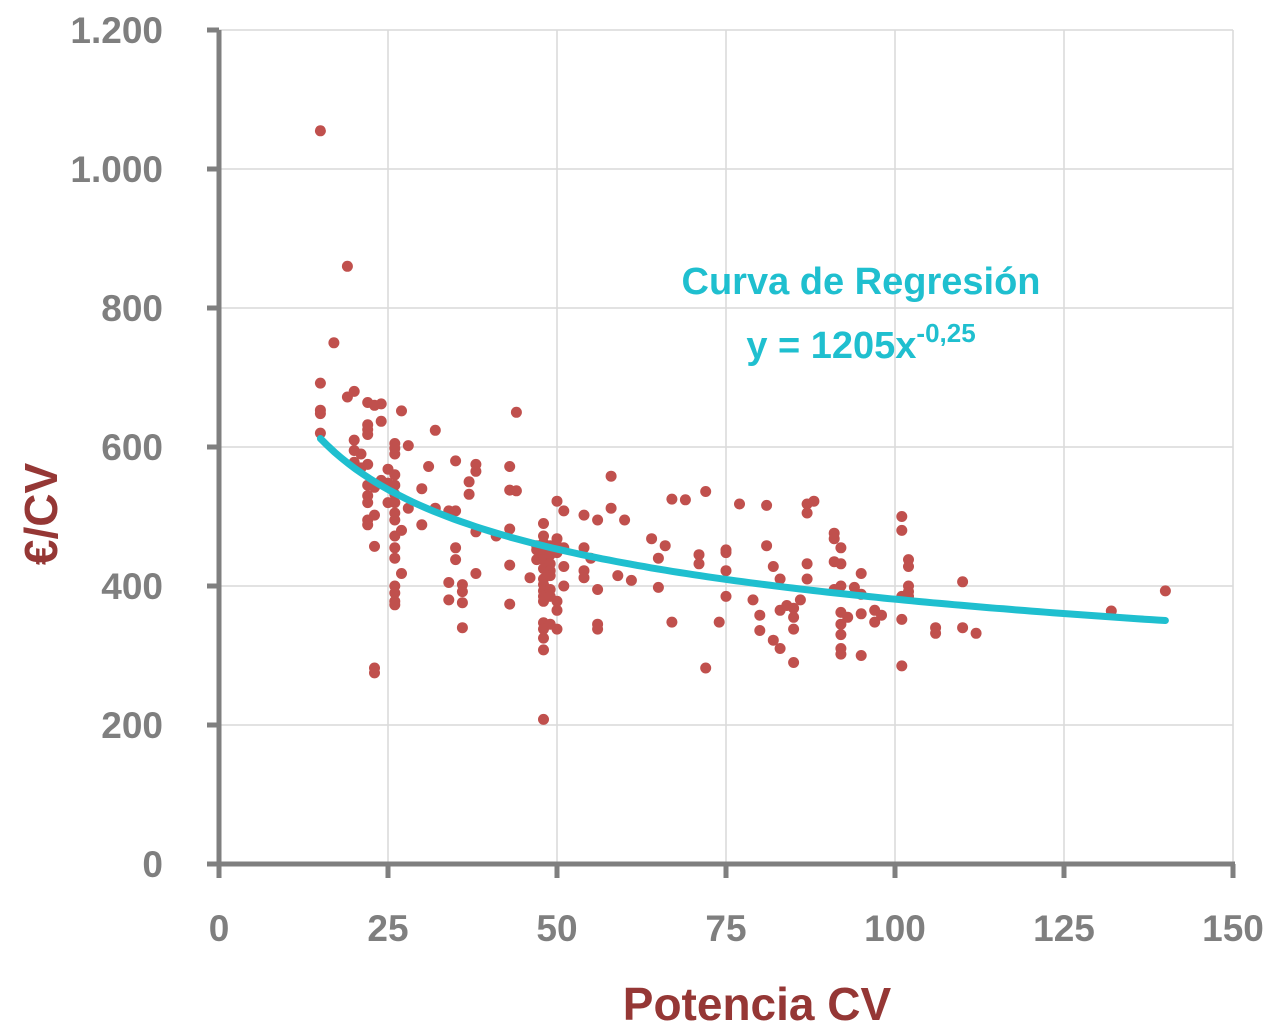 This screenshot has height=1026, width=1274. I want to click on x-tick-label: 25, so click(387, 928).